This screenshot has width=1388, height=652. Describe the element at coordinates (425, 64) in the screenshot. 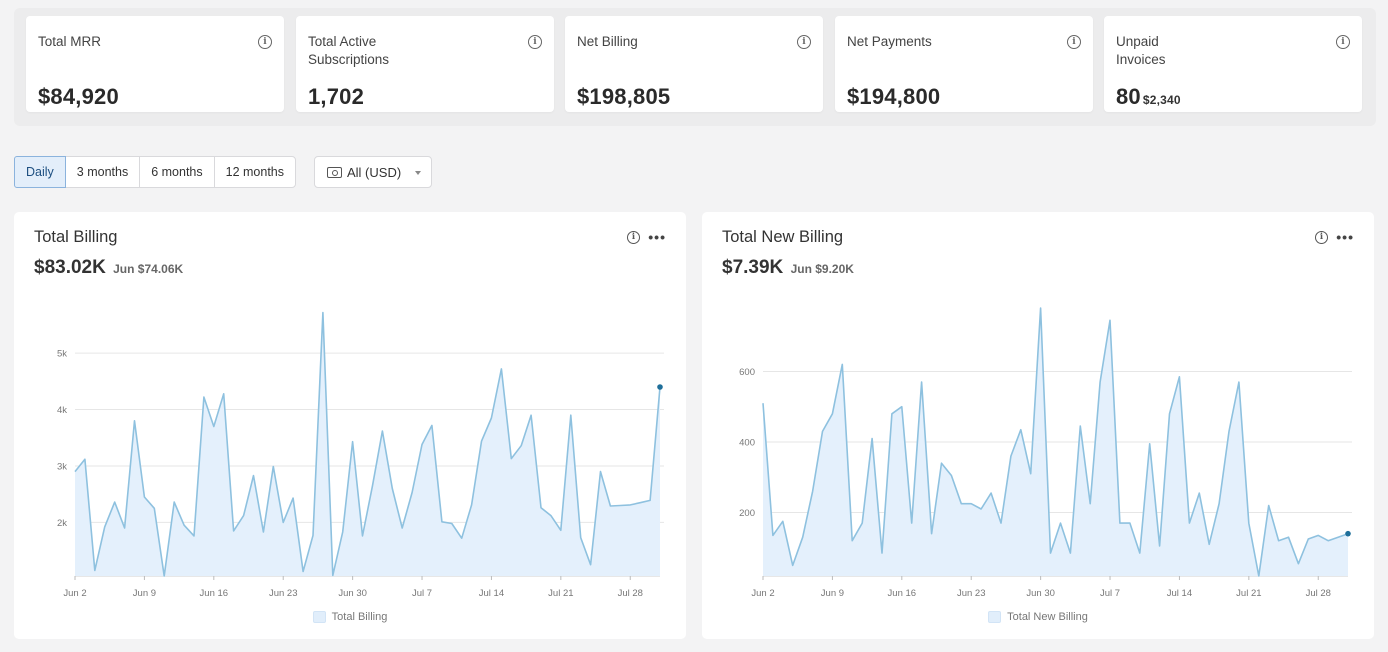

I see `kpi-card-total-active-subscriptions: Total Active Subscriptions i 1,702` at that location.